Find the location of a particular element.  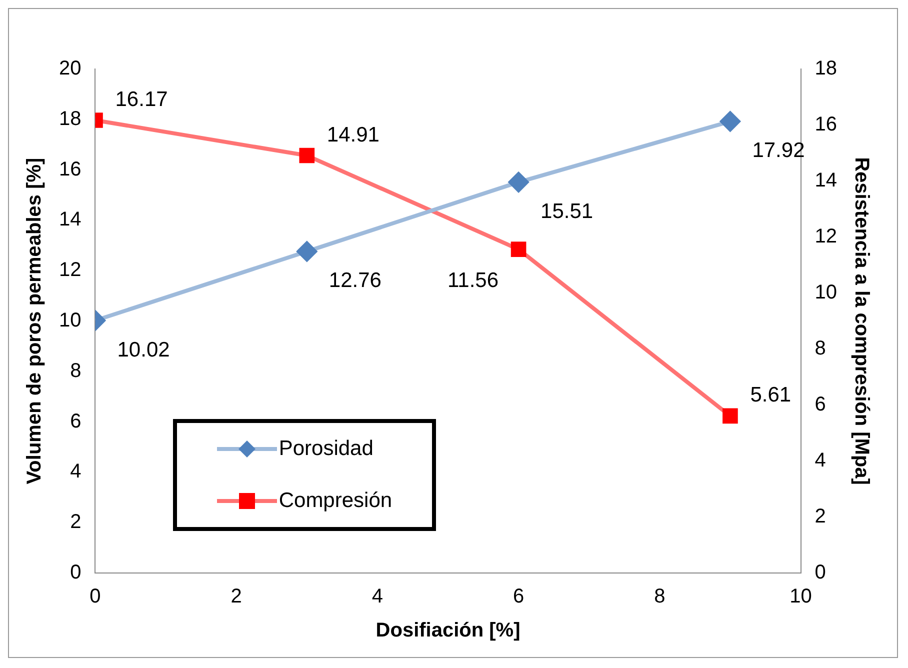

y-tick-label: 0 is located at coordinates (76, 573).